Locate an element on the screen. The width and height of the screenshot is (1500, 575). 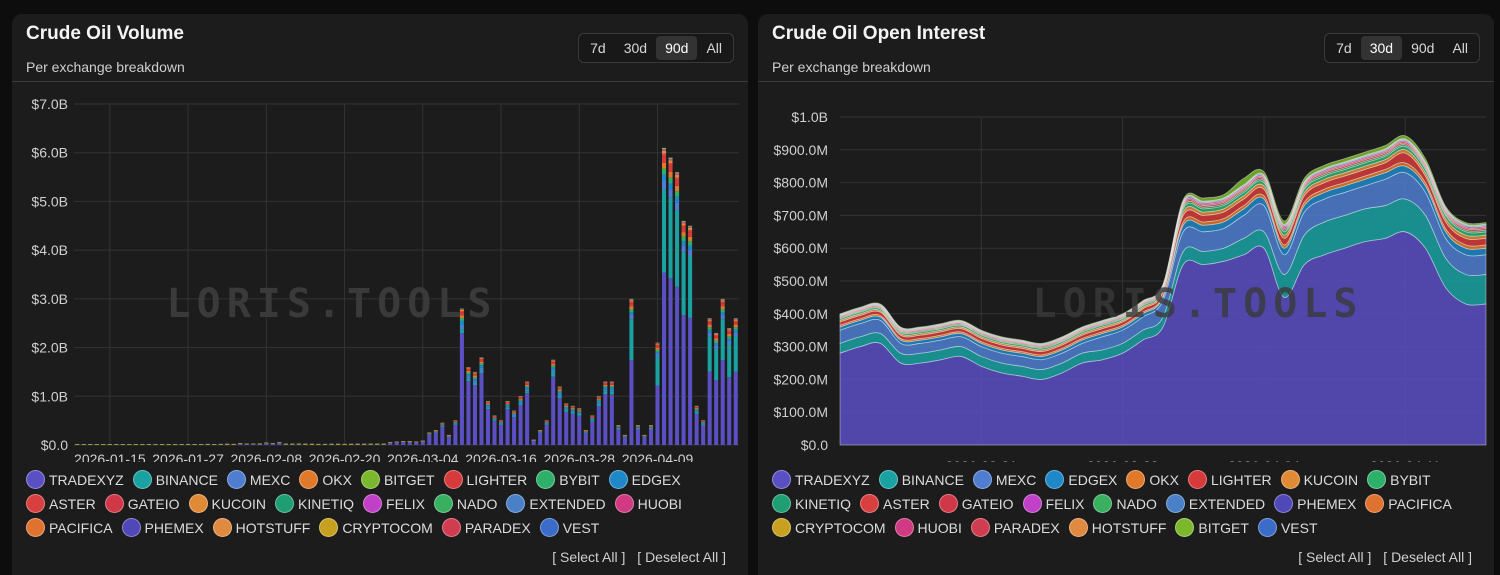
legend-item-nado: NADO is located at coordinates (1125, 503).